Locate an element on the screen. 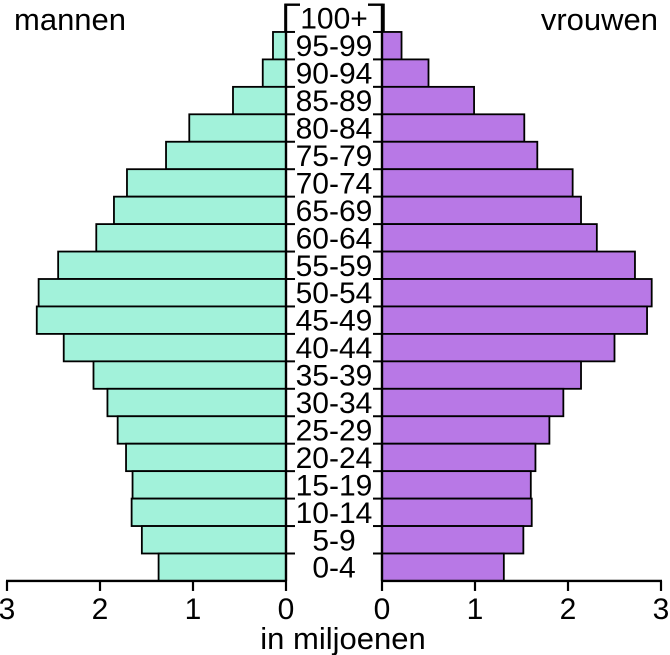  age-group-label-35-39: 35-39 is located at coordinates (334, 376).